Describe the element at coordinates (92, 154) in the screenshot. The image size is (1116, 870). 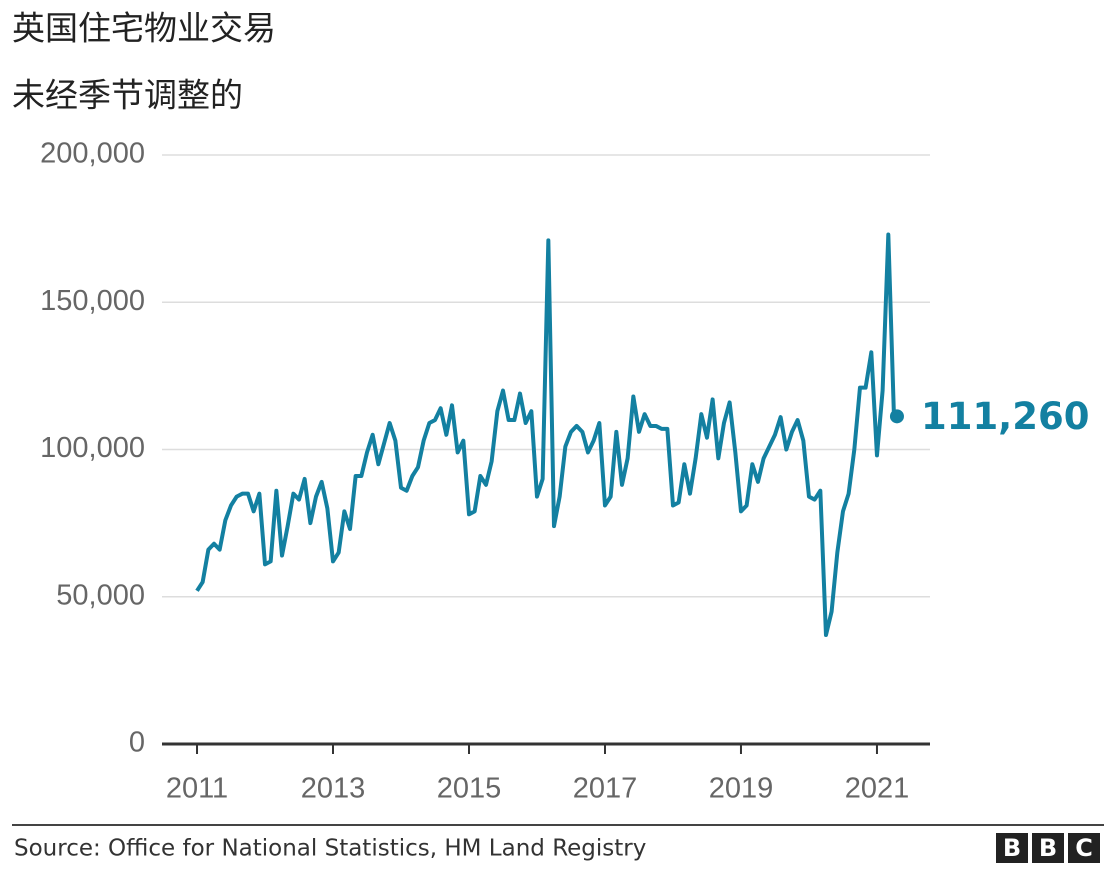
I see `y-tick-label: 200,000` at that location.